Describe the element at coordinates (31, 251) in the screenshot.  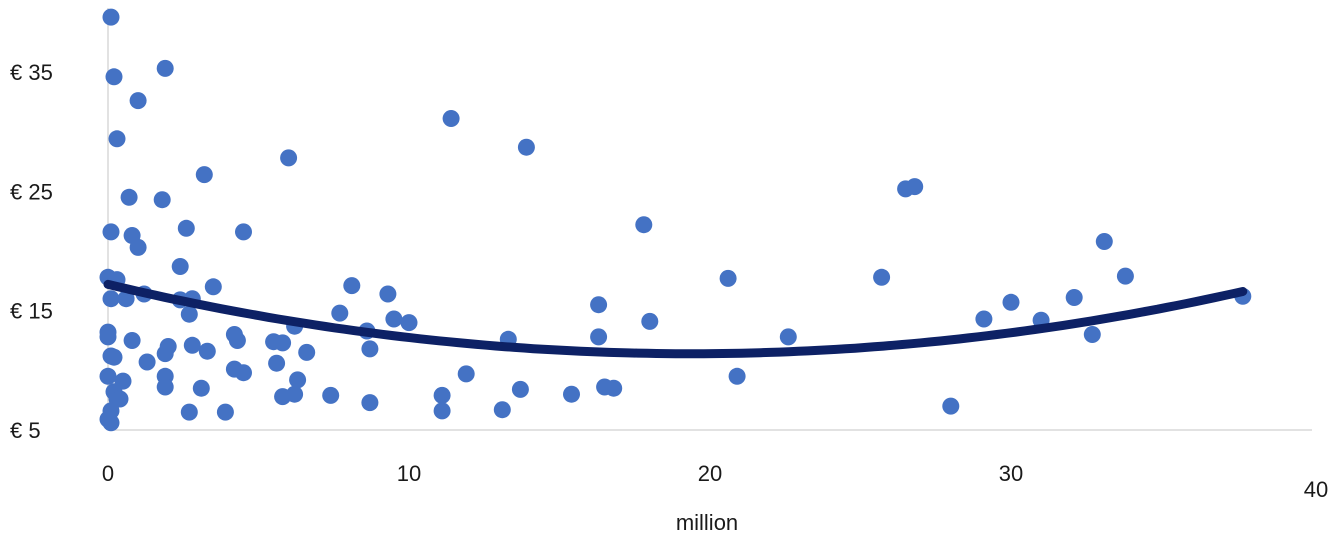
I see `y-axis-tick-labels: € 5 € 15 € 25 € 35` at that location.